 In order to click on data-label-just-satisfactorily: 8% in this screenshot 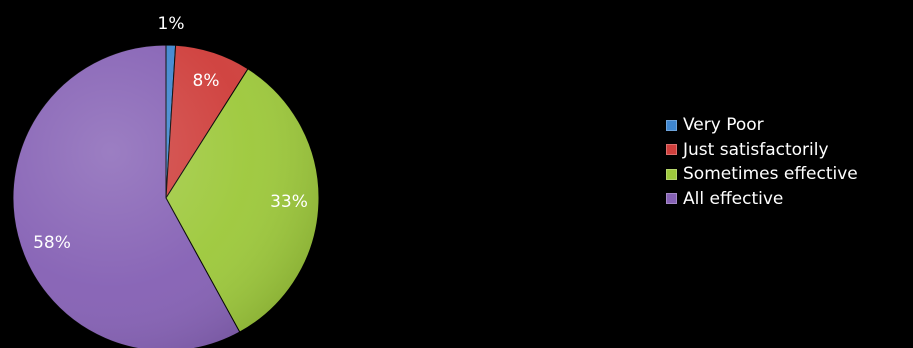, I will do `click(206, 81)`.